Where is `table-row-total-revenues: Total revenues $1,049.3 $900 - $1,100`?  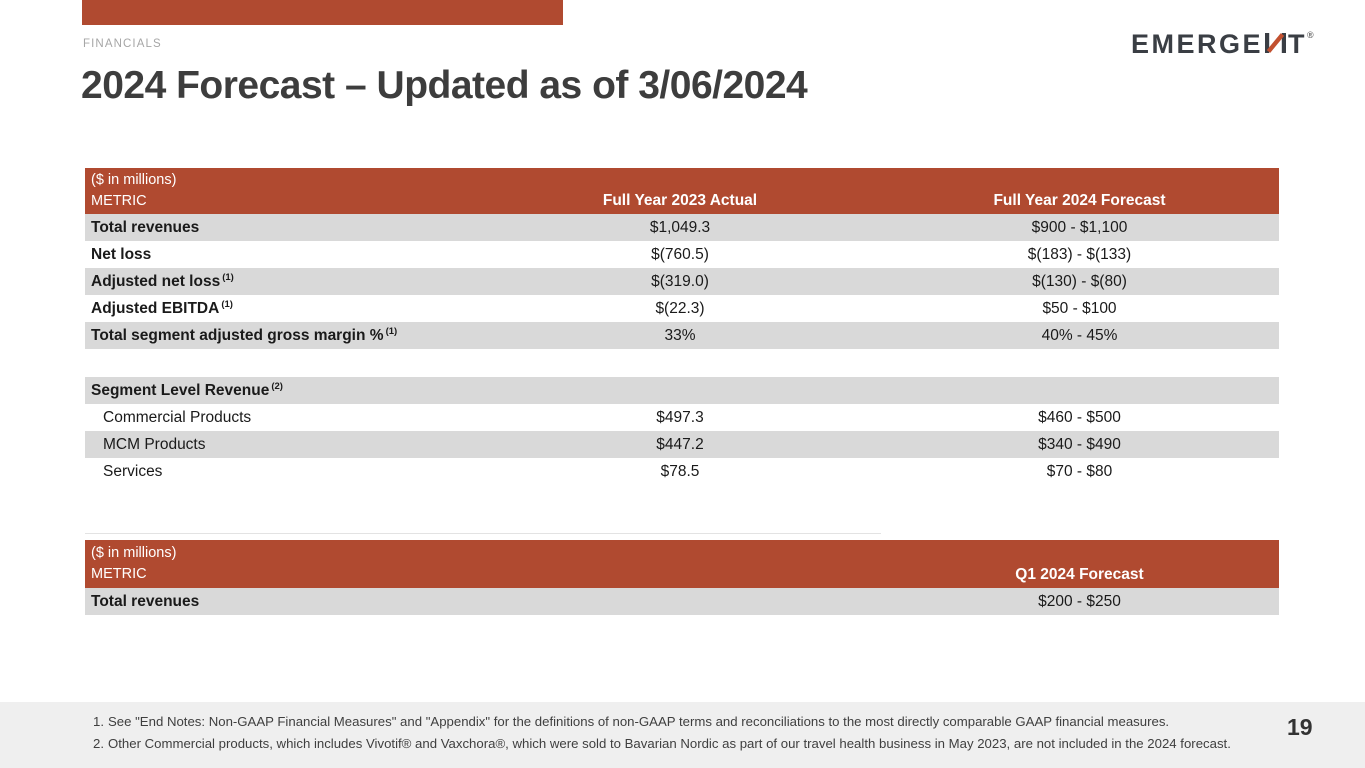 table-row-total-revenues: Total revenues $1,049.3 $900 - $1,100 is located at coordinates (682, 227).